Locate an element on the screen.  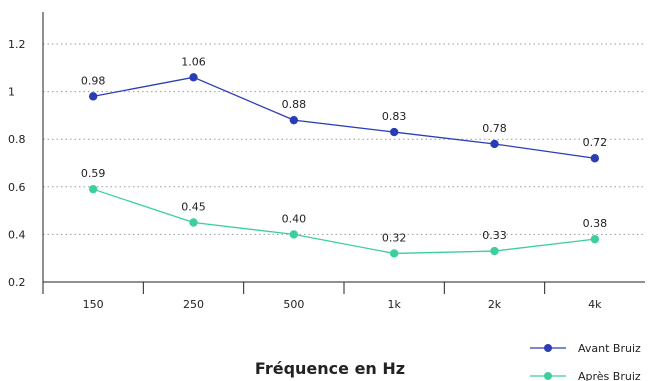
y-tick-label: 1 is located at coordinates (11, 92).